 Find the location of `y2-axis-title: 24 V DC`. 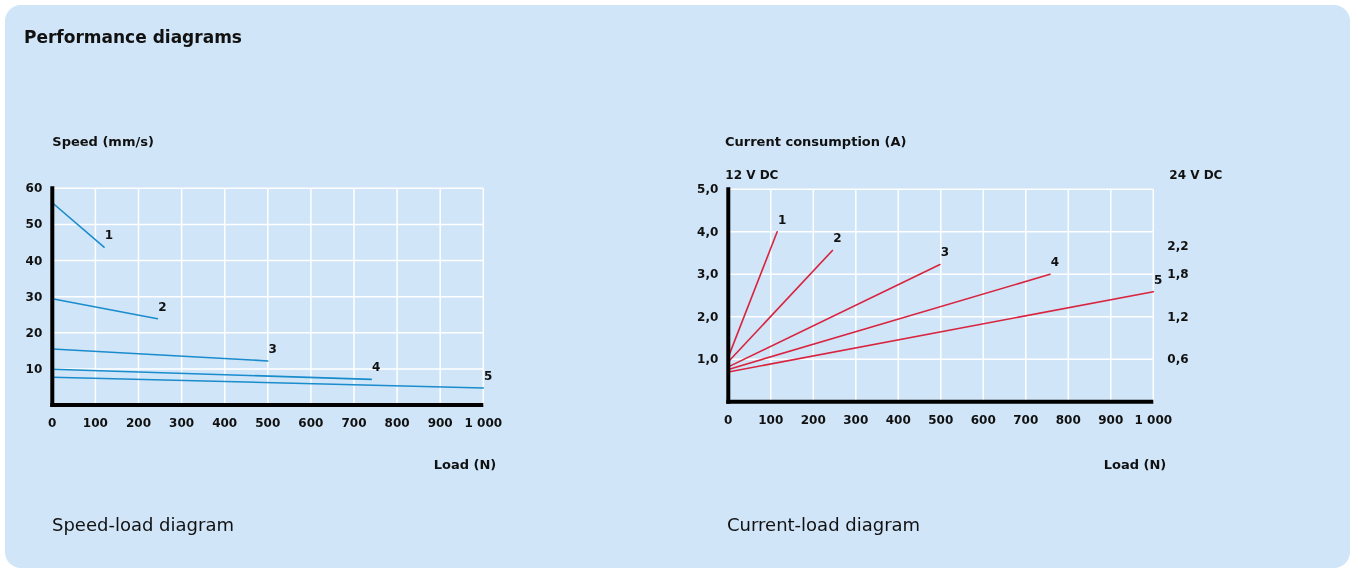

y2-axis-title: 24 V DC is located at coordinates (1196, 175).